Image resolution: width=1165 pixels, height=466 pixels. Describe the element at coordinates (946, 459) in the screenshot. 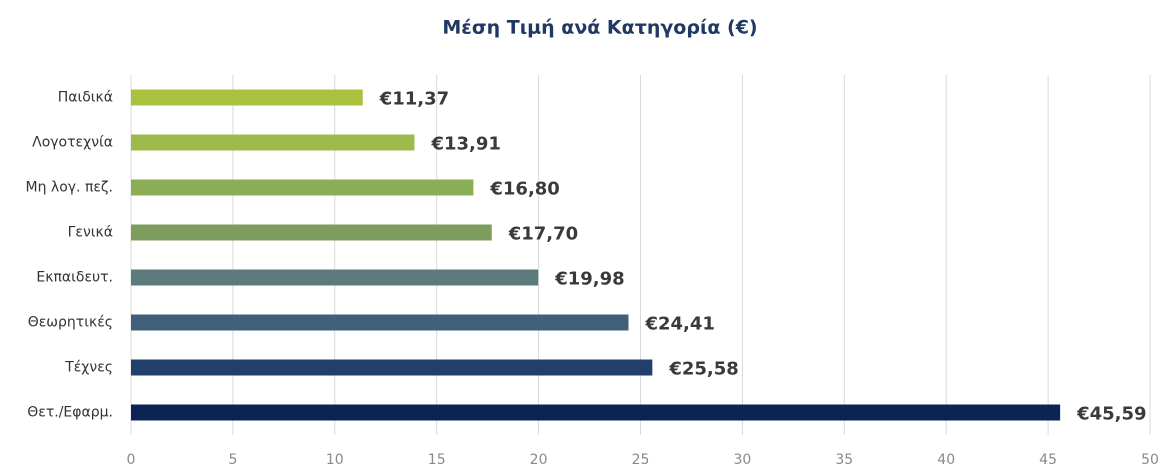

I see `x-tick-label: 40` at that location.